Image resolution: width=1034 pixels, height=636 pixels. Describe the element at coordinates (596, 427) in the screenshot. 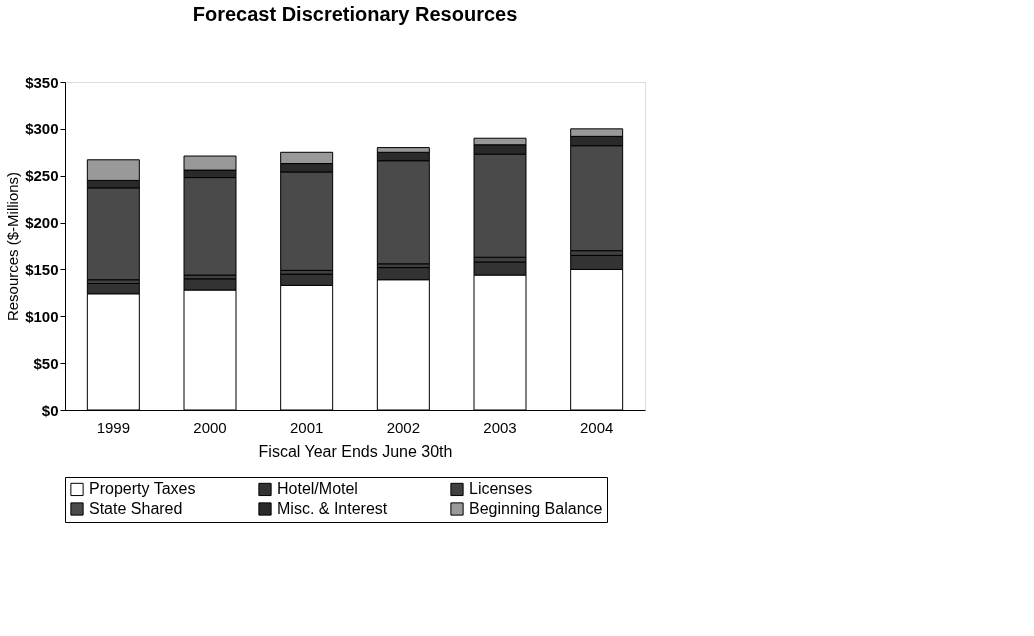

I see `x-tick-label: 2004` at that location.